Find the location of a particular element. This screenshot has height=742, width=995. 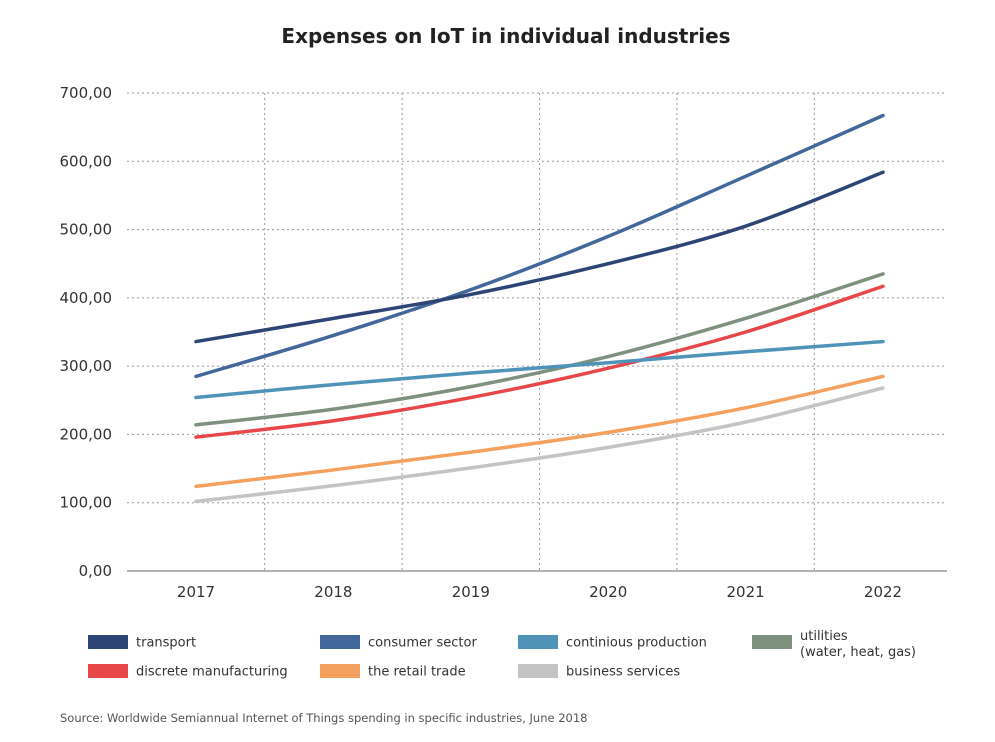

y-tick-label: 200,00 is located at coordinates (86, 434).